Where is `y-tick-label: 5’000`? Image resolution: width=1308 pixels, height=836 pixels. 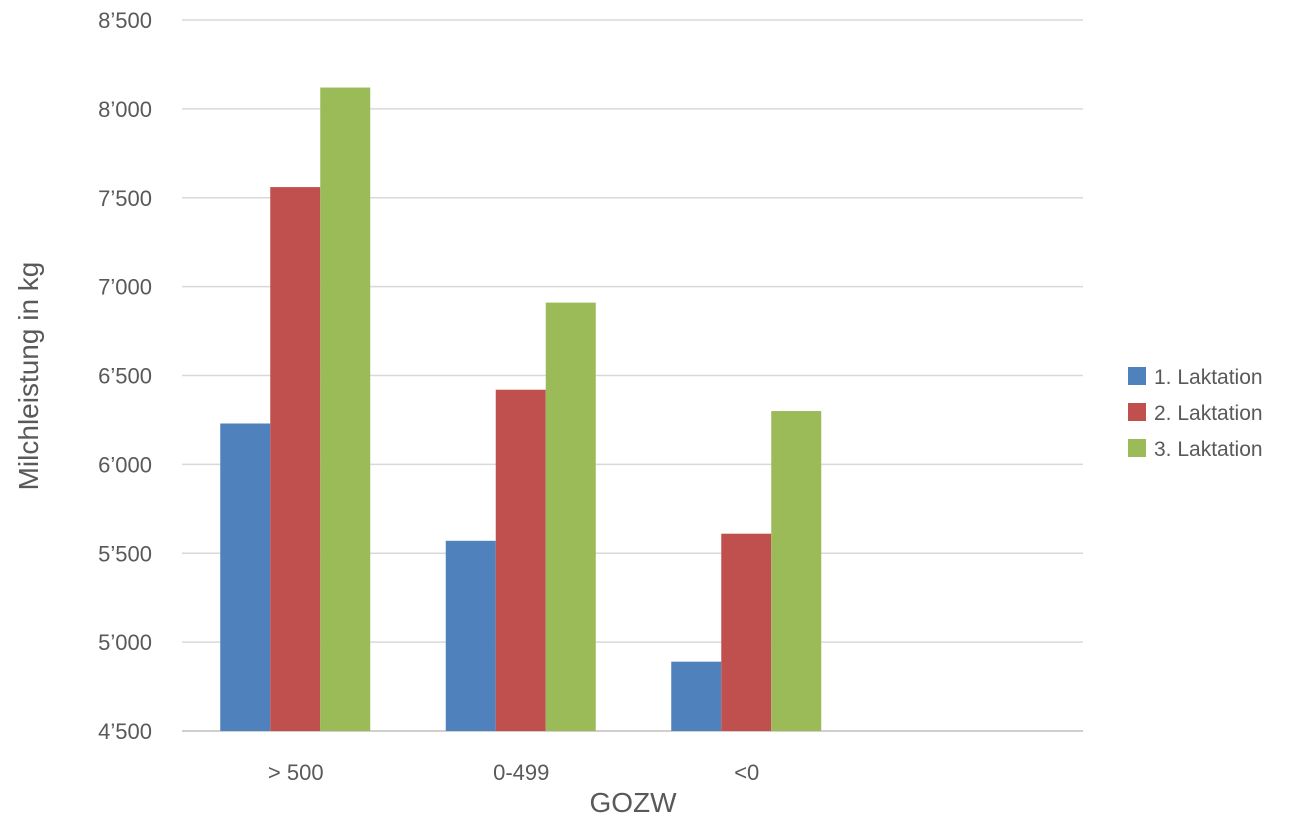
y-tick-label: 5’000 is located at coordinates (125, 642).